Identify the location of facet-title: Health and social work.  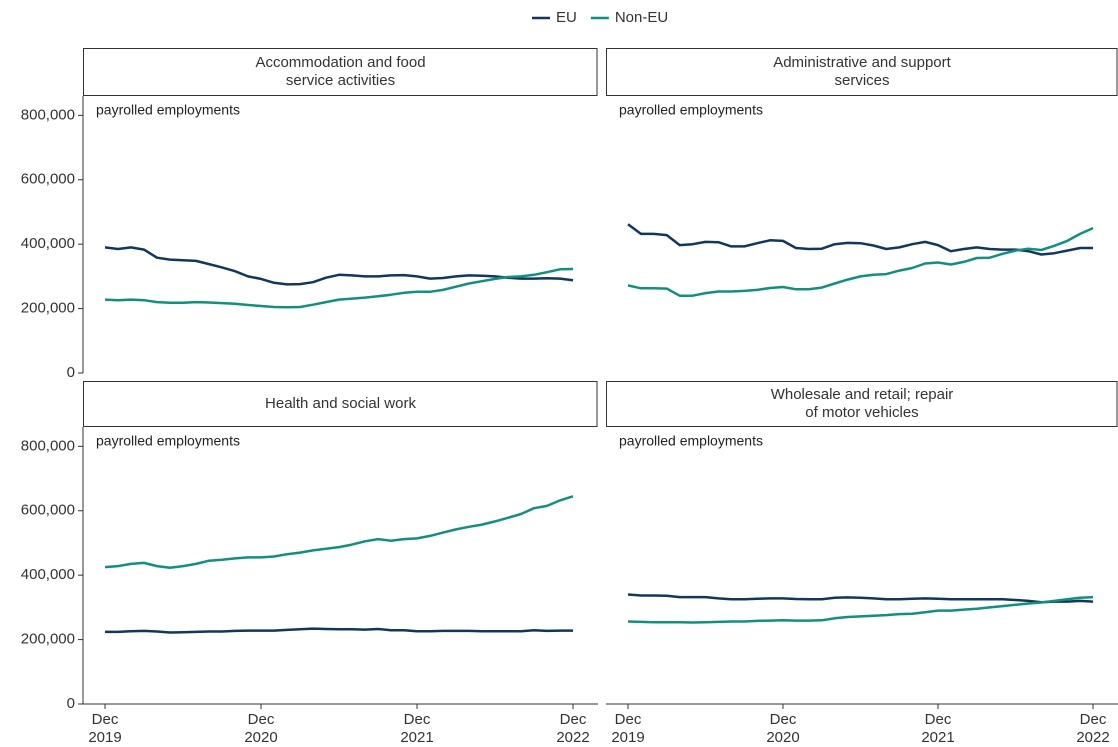
(340, 403).